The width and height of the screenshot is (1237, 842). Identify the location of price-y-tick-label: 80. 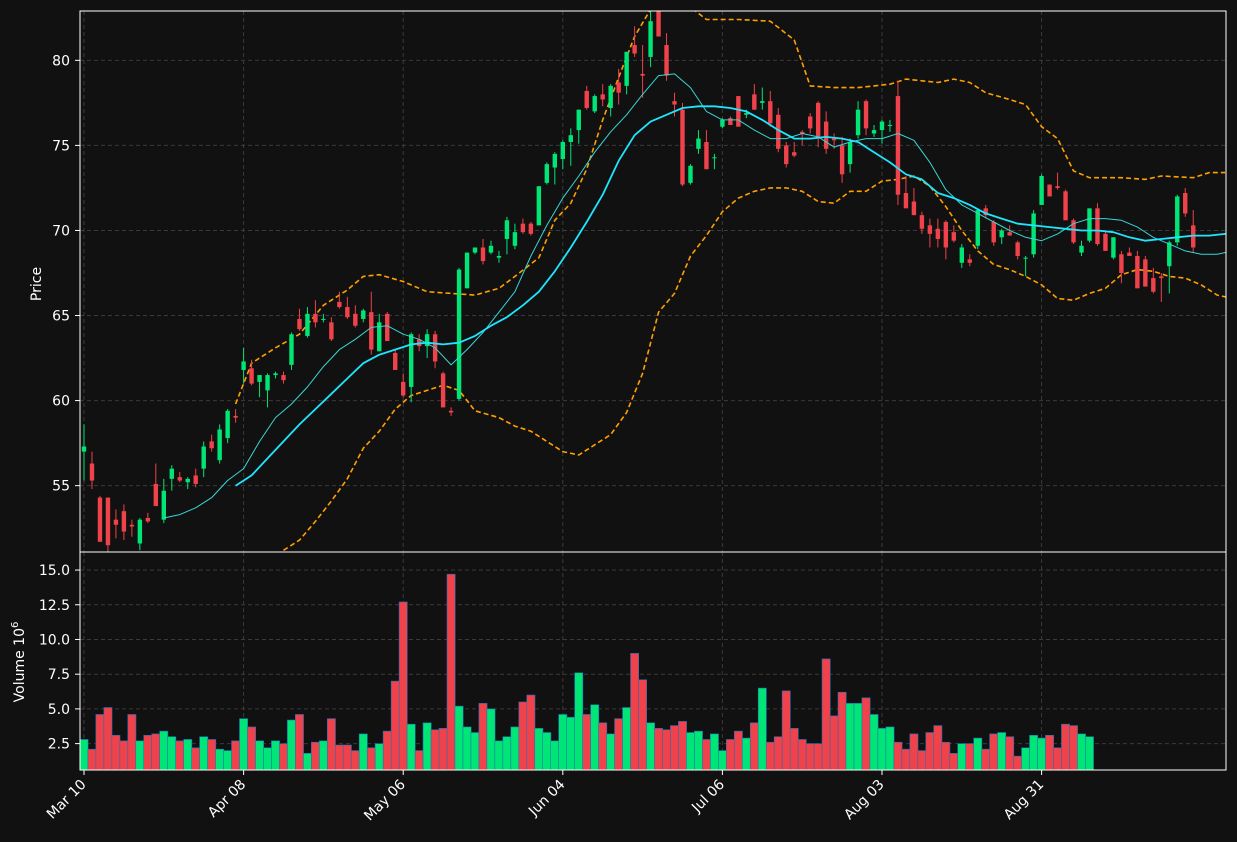
(61, 61).